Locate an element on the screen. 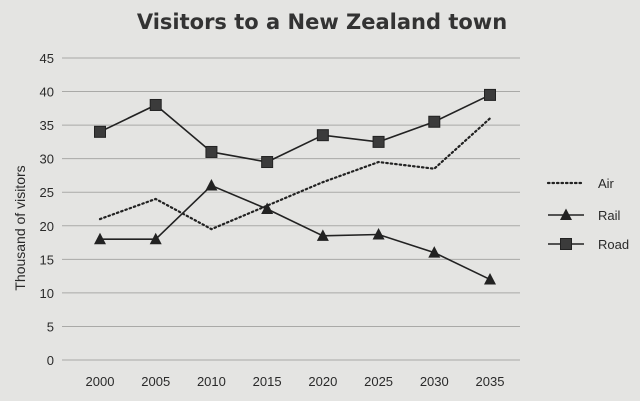 The width and height of the screenshot is (640, 401). legend-item-road: Road is located at coordinates (588, 244).